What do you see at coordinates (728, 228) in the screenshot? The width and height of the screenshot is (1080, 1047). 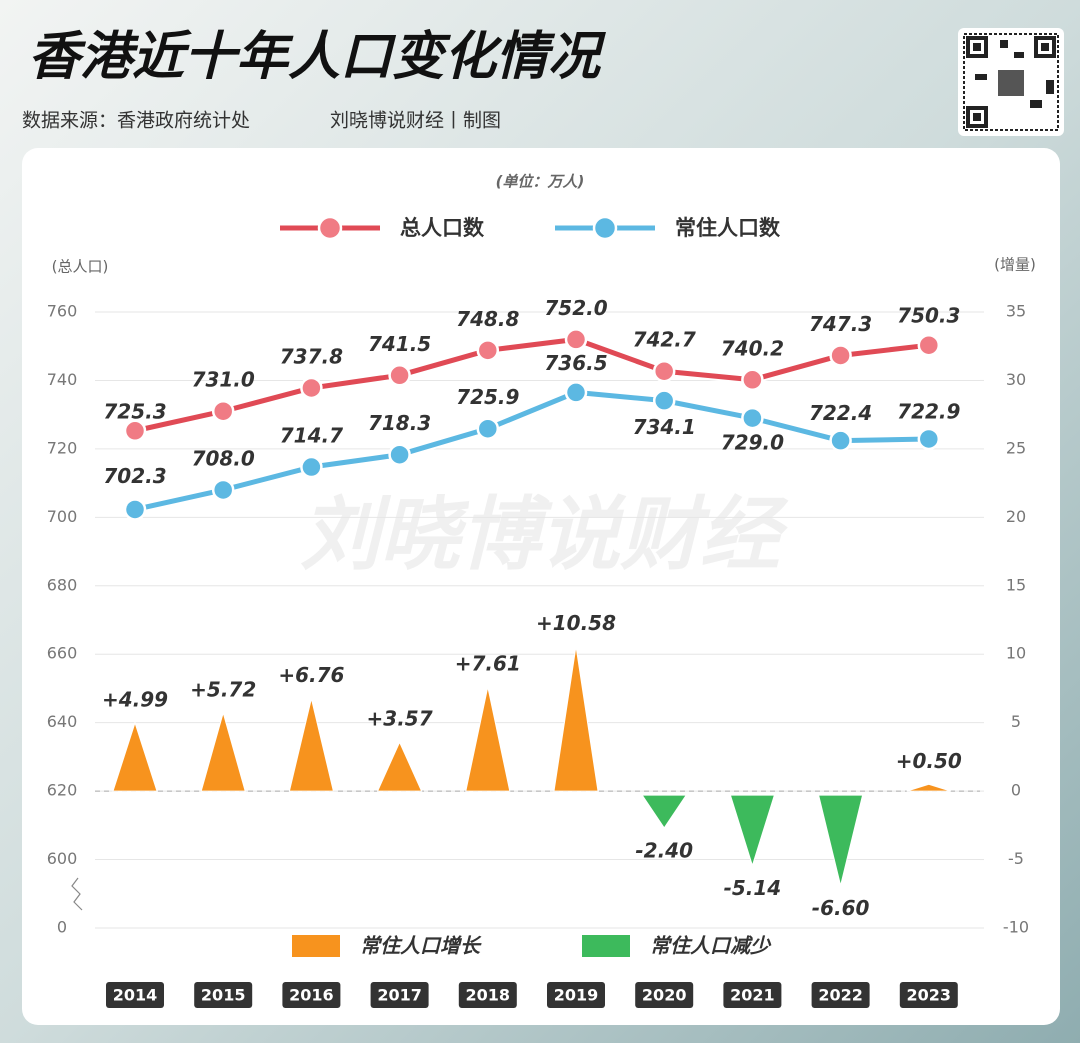 I see `legend-label: 常住人口数` at bounding box center [728, 228].